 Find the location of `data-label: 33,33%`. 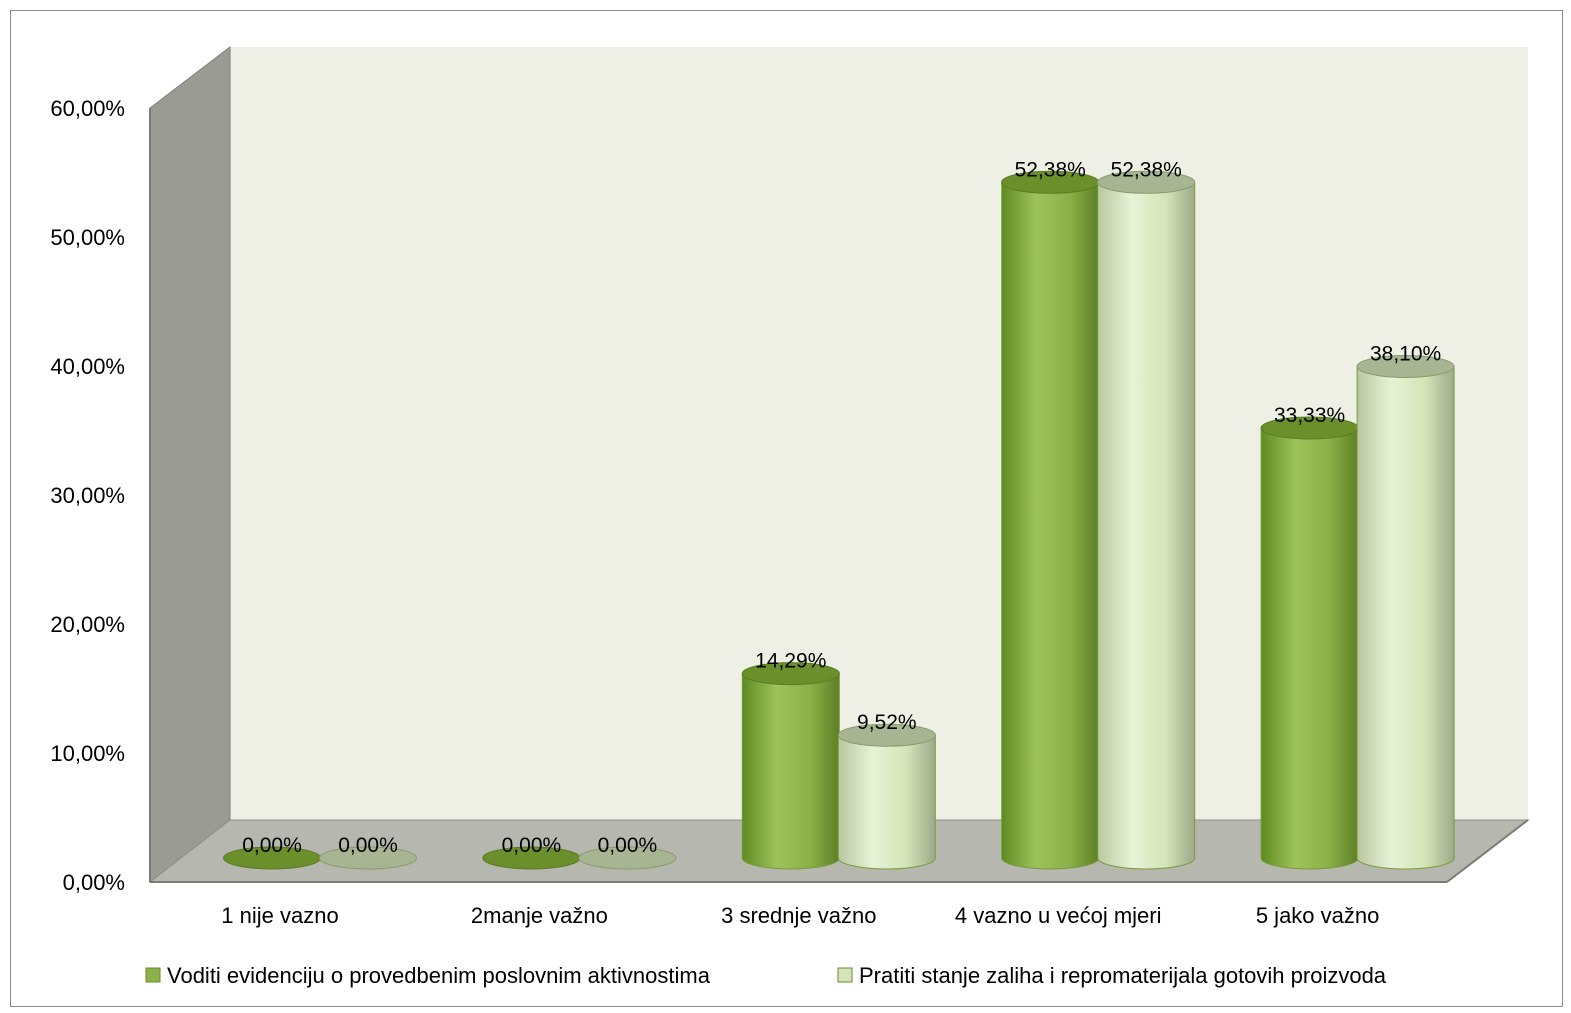

data-label: 33,33% is located at coordinates (1309, 415).